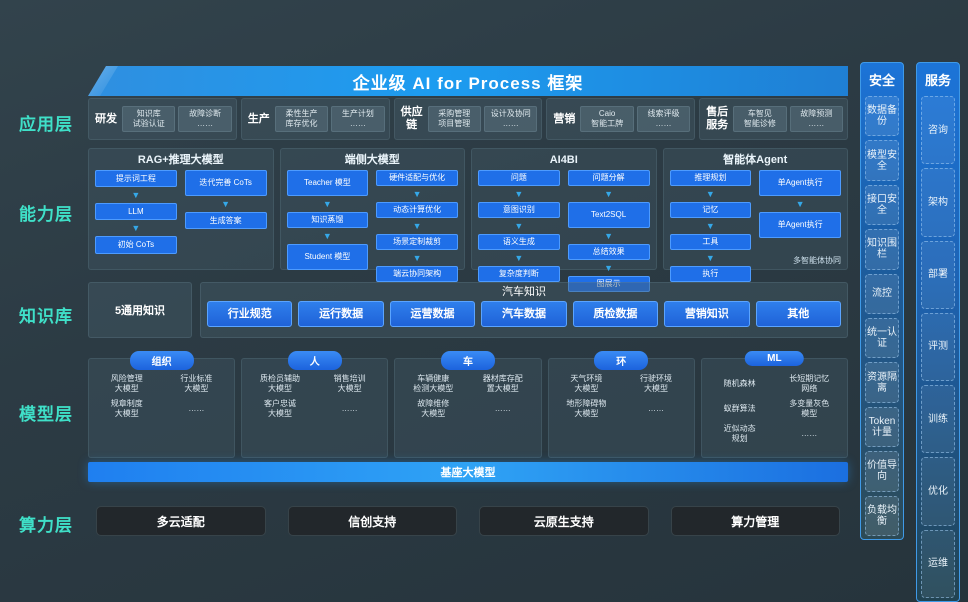 The width and height of the screenshot is (968, 602). I want to click on model-cell: 客户忠诚 大模型, so click(280, 408).